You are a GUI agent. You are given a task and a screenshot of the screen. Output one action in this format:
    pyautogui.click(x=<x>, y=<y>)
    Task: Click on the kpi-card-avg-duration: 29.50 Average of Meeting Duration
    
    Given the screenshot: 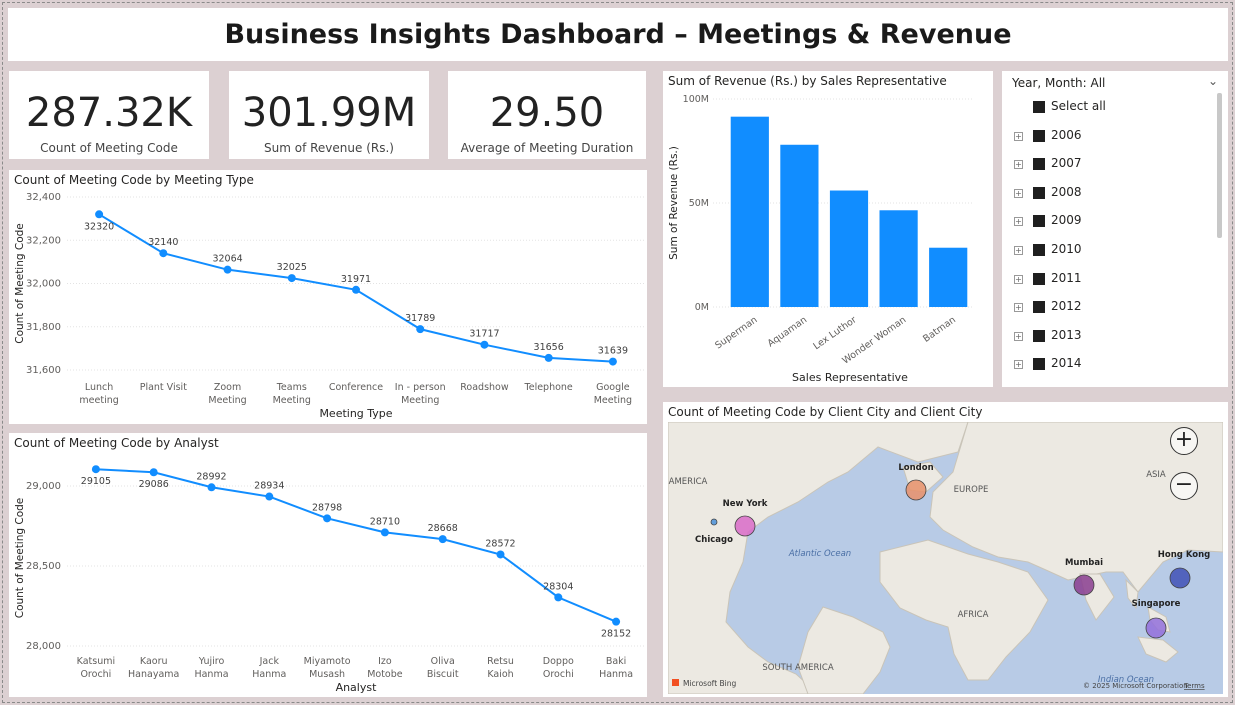 What is the action you would take?
    pyautogui.click(x=547, y=115)
    